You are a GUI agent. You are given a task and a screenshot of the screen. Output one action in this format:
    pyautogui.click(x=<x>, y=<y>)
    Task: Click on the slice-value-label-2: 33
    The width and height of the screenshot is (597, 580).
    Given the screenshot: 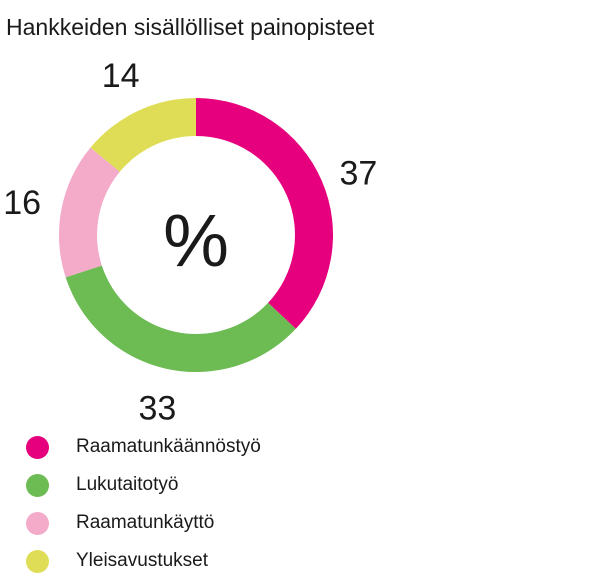 What is the action you would take?
    pyautogui.click(x=157, y=405)
    